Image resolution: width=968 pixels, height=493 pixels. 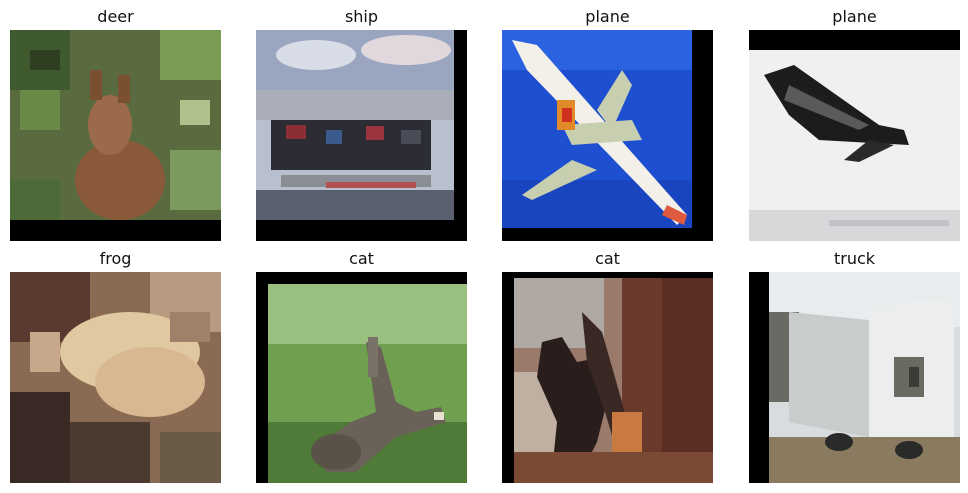 I want to click on image-label: ship, so click(x=361, y=16).